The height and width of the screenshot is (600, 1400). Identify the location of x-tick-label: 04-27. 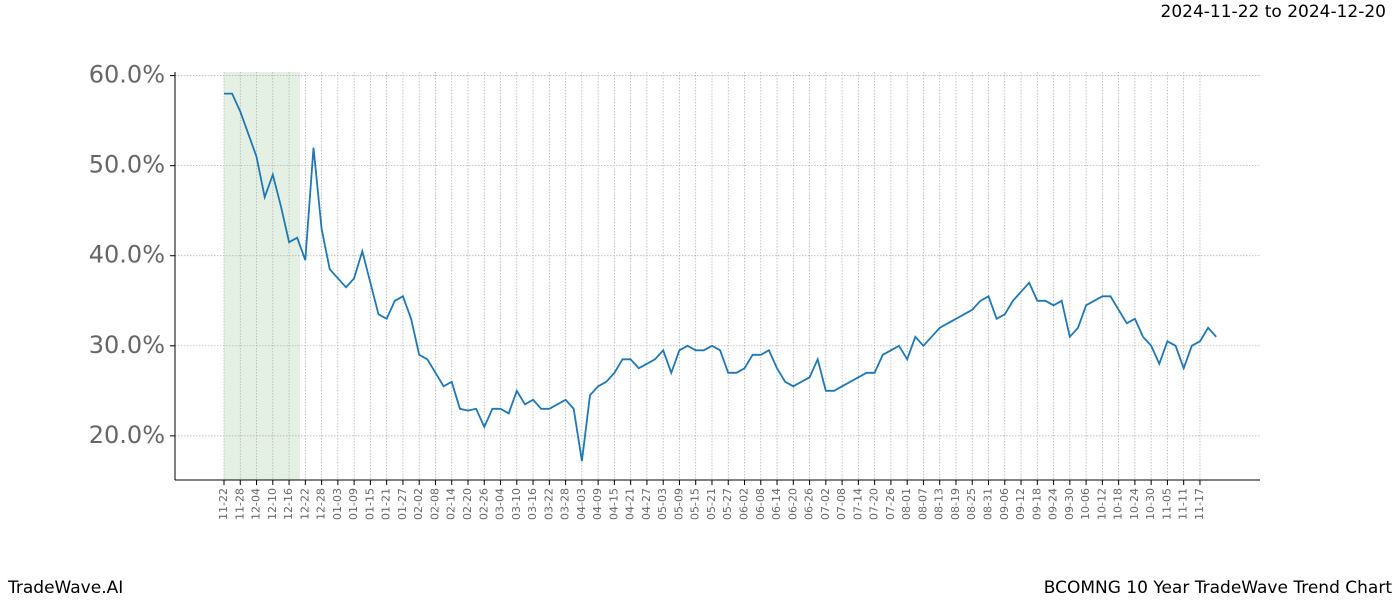
(646, 504).